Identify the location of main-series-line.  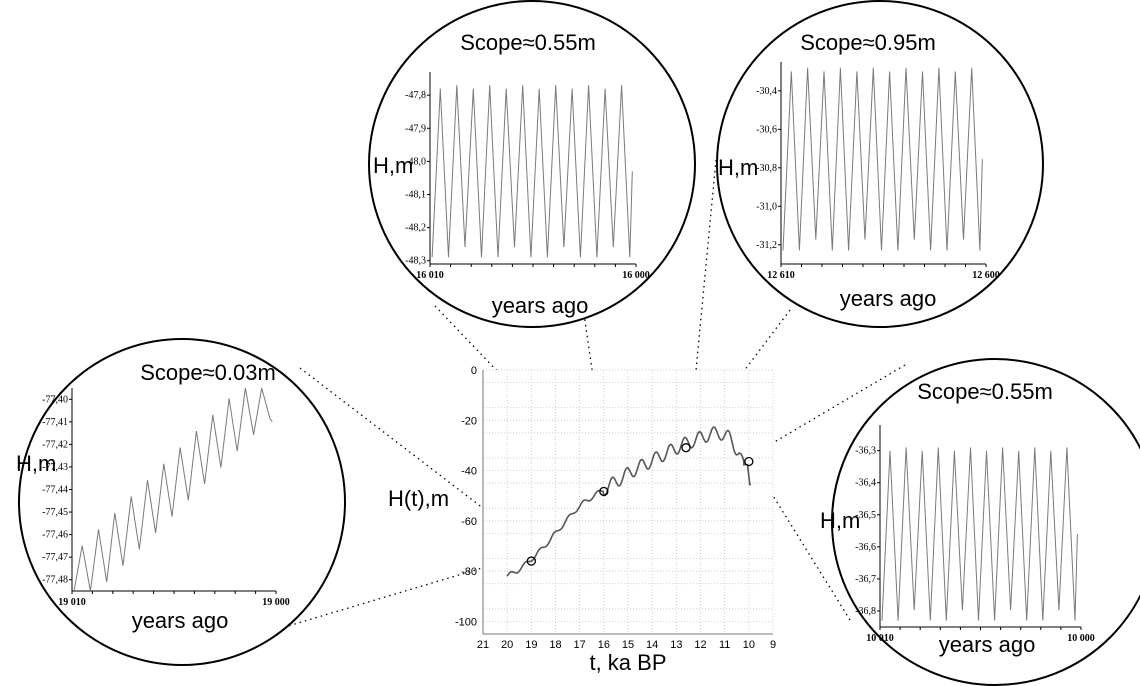
(628, 501).